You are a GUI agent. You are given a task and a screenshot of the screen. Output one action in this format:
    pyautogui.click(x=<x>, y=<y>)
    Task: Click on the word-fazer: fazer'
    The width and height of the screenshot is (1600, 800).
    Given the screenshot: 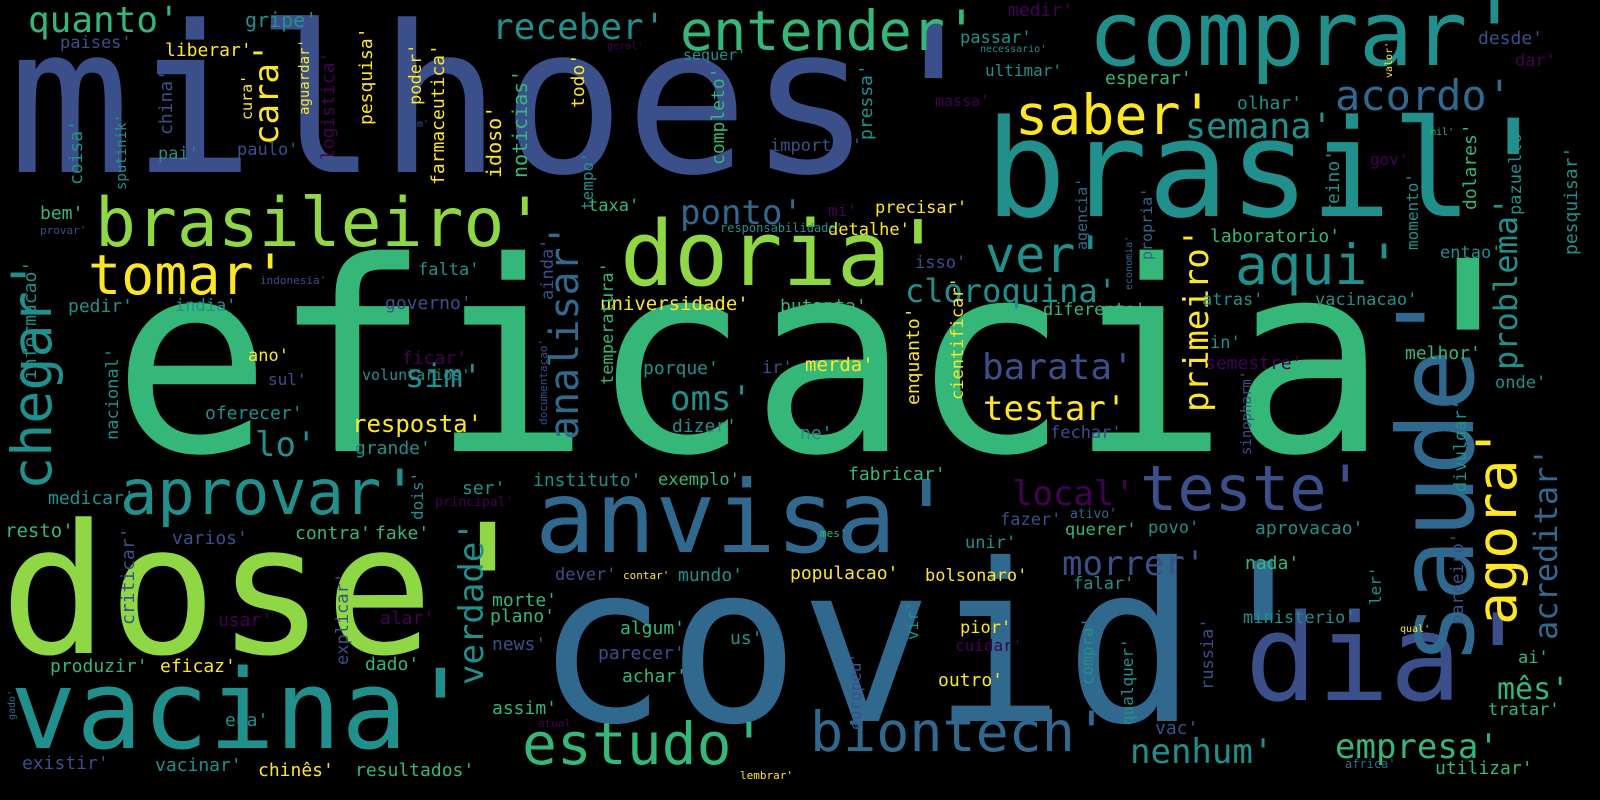 What is the action you would take?
    pyautogui.click(x=1031, y=520)
    